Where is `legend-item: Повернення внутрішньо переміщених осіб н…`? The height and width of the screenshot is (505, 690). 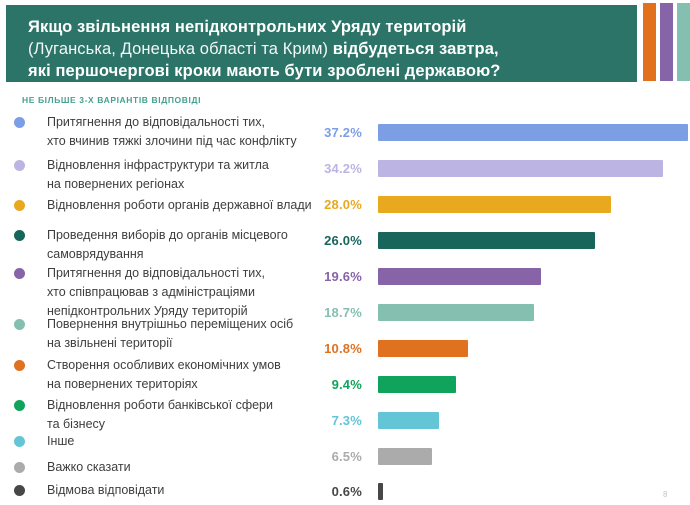
legend-item: Повернення внутрішньо переміщених осіб н… is located at coordinates (167, 334).